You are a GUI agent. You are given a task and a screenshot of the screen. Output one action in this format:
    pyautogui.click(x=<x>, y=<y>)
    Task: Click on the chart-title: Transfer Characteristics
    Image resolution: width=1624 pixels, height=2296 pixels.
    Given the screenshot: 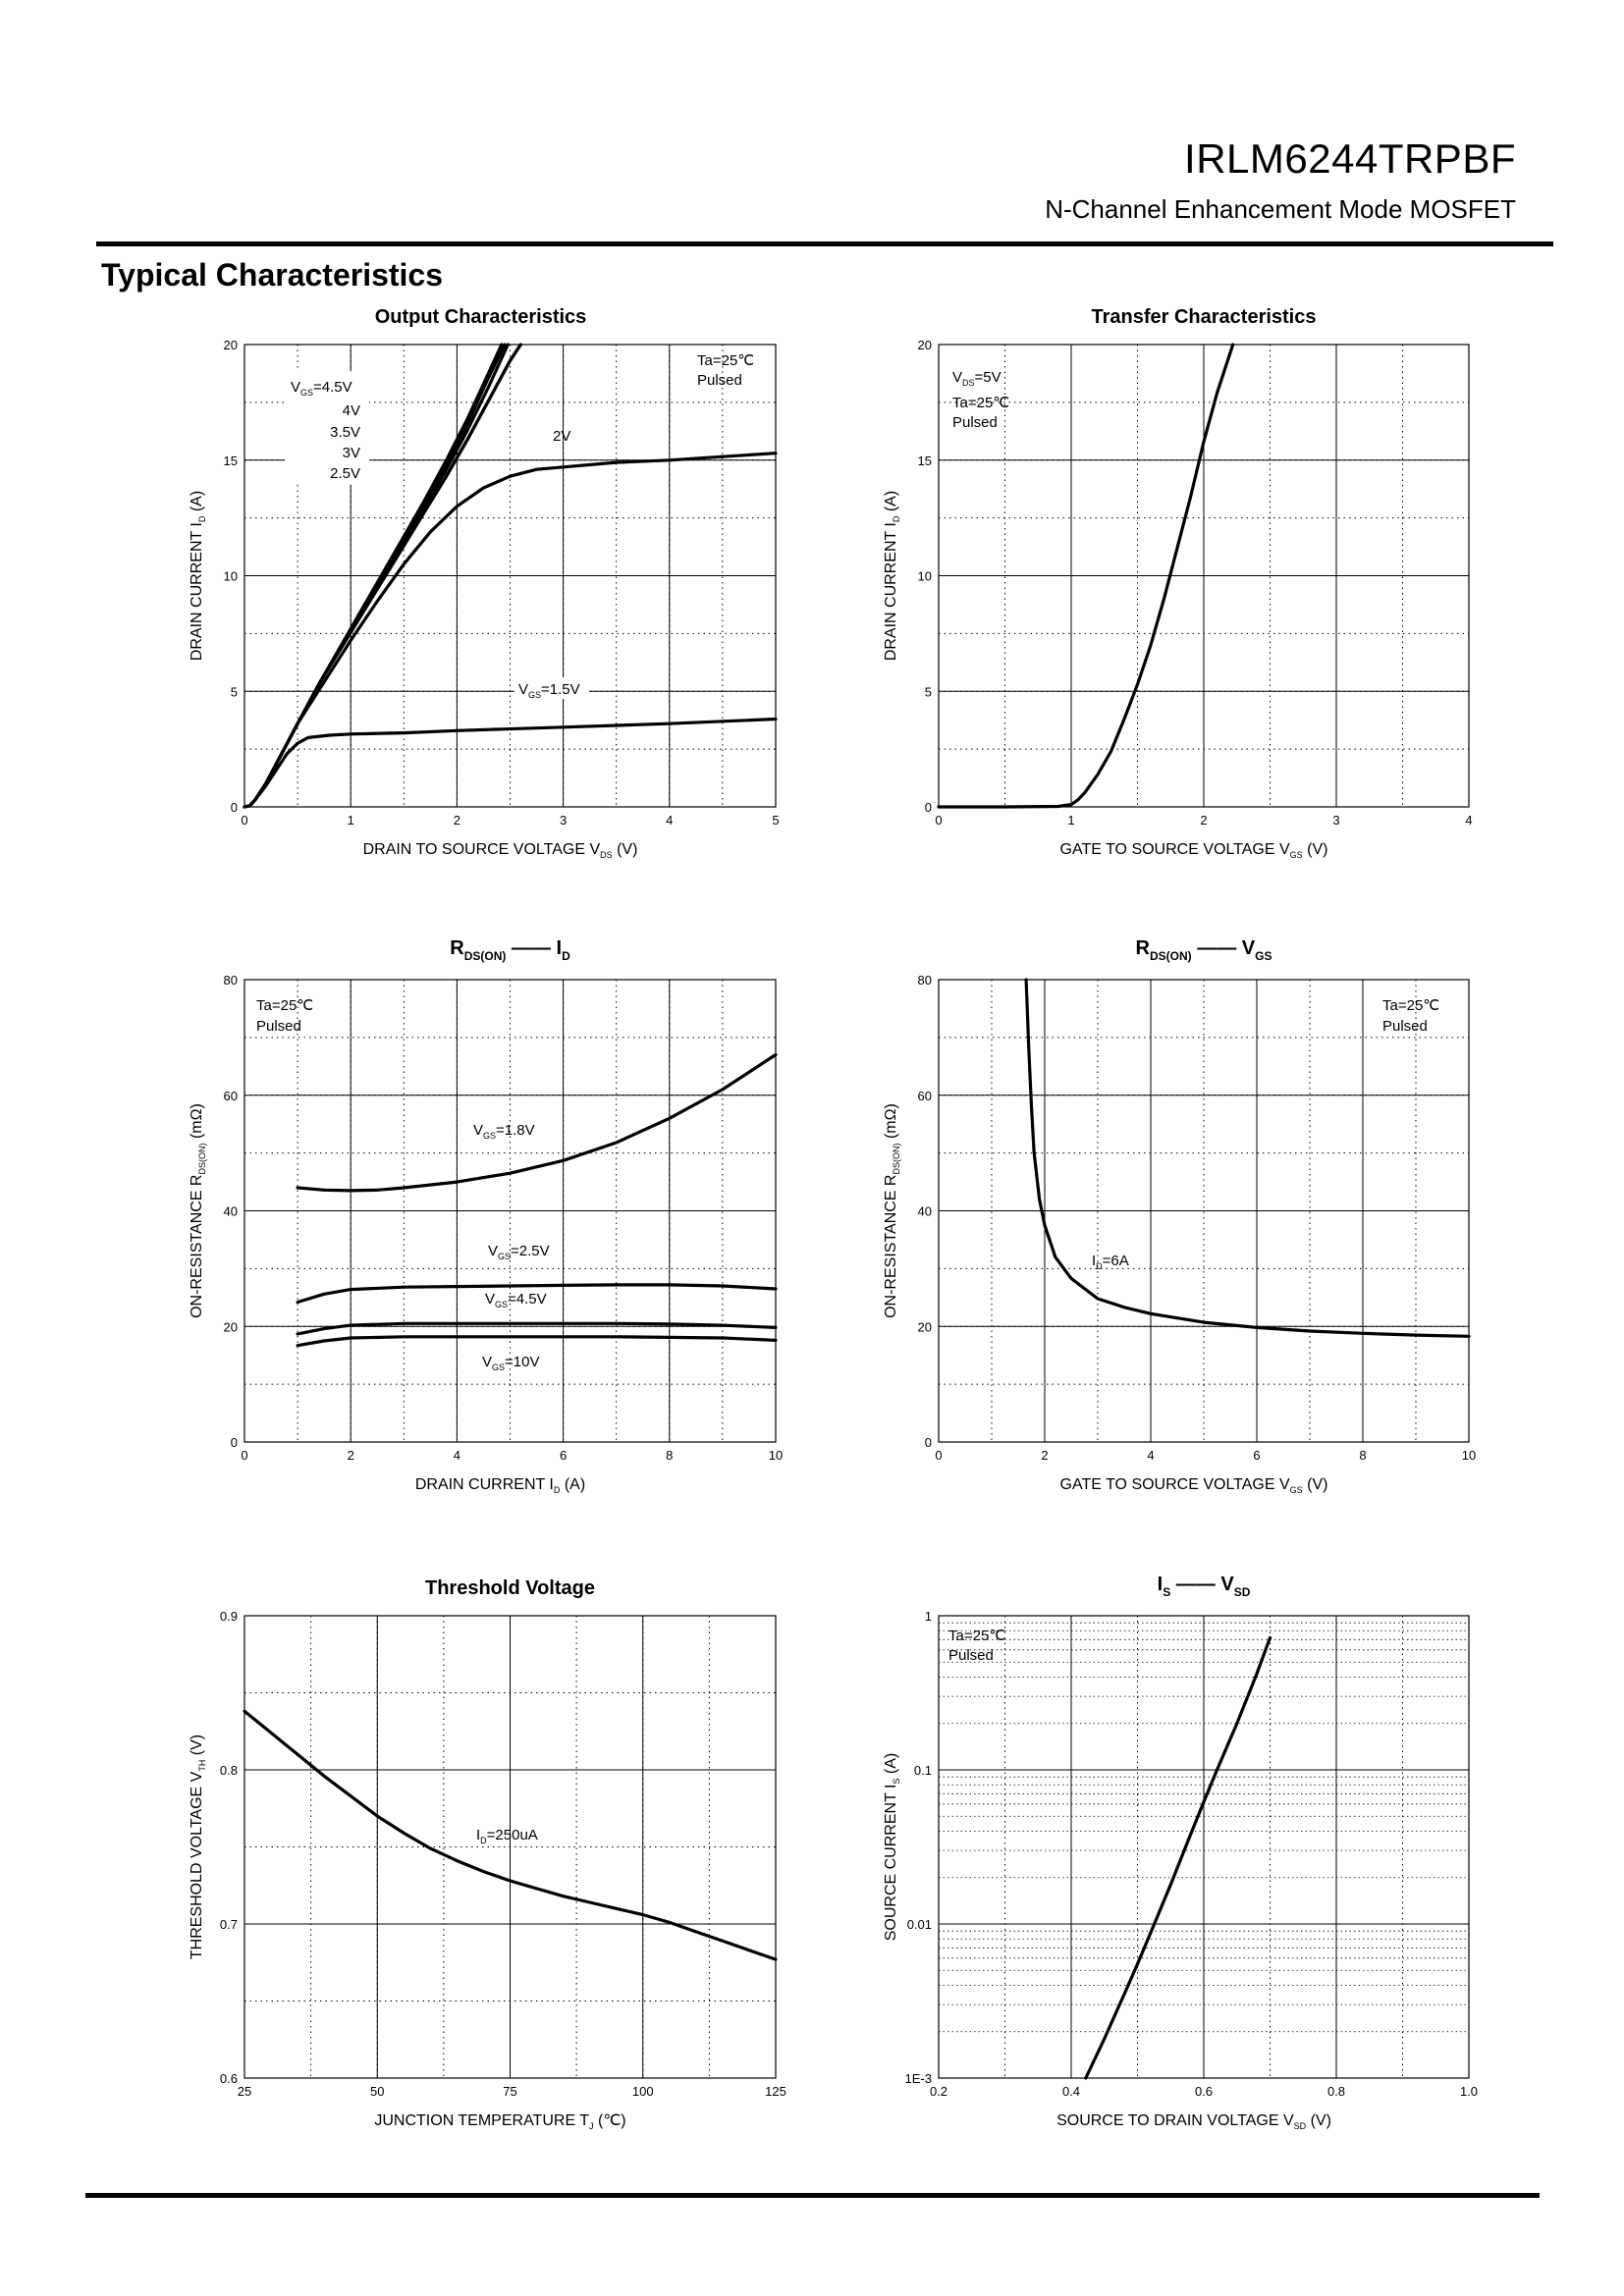 What is the action you would take?
    pyautogui.click(x=1203, y=317)
    